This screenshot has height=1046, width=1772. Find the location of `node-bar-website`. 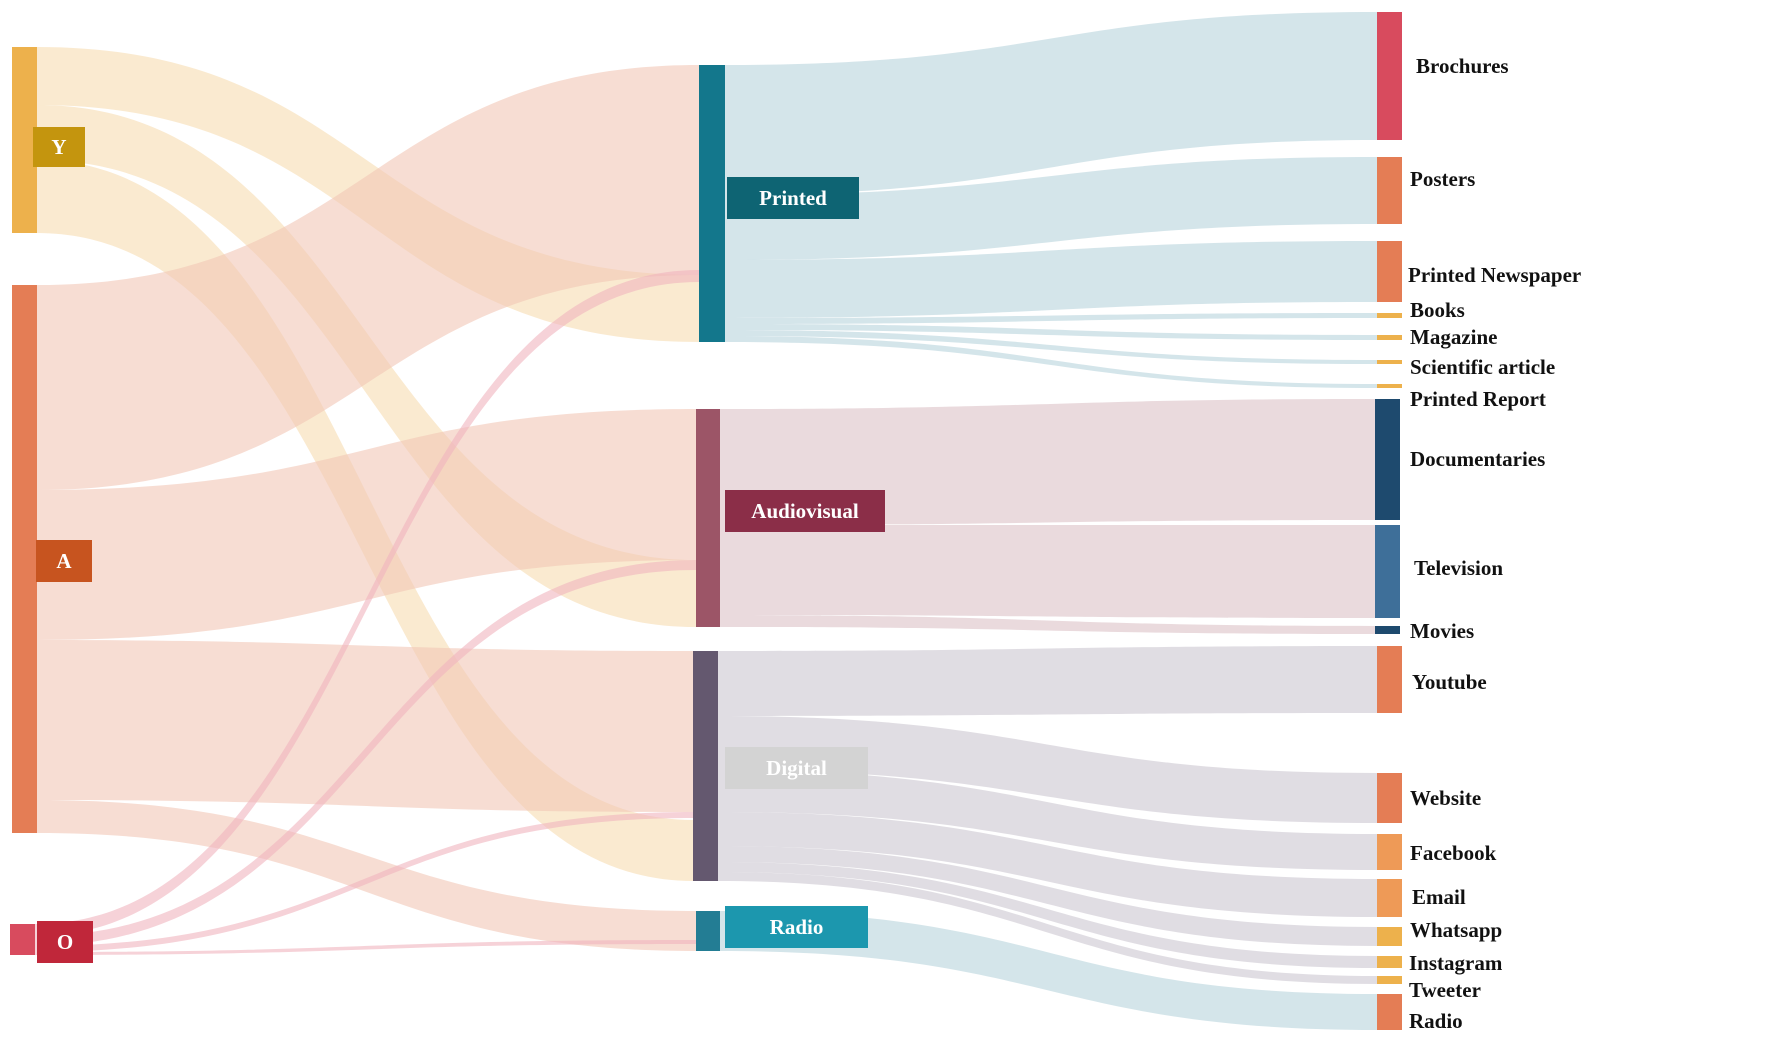

node-bar-website is located at coordinates (1389, 798).